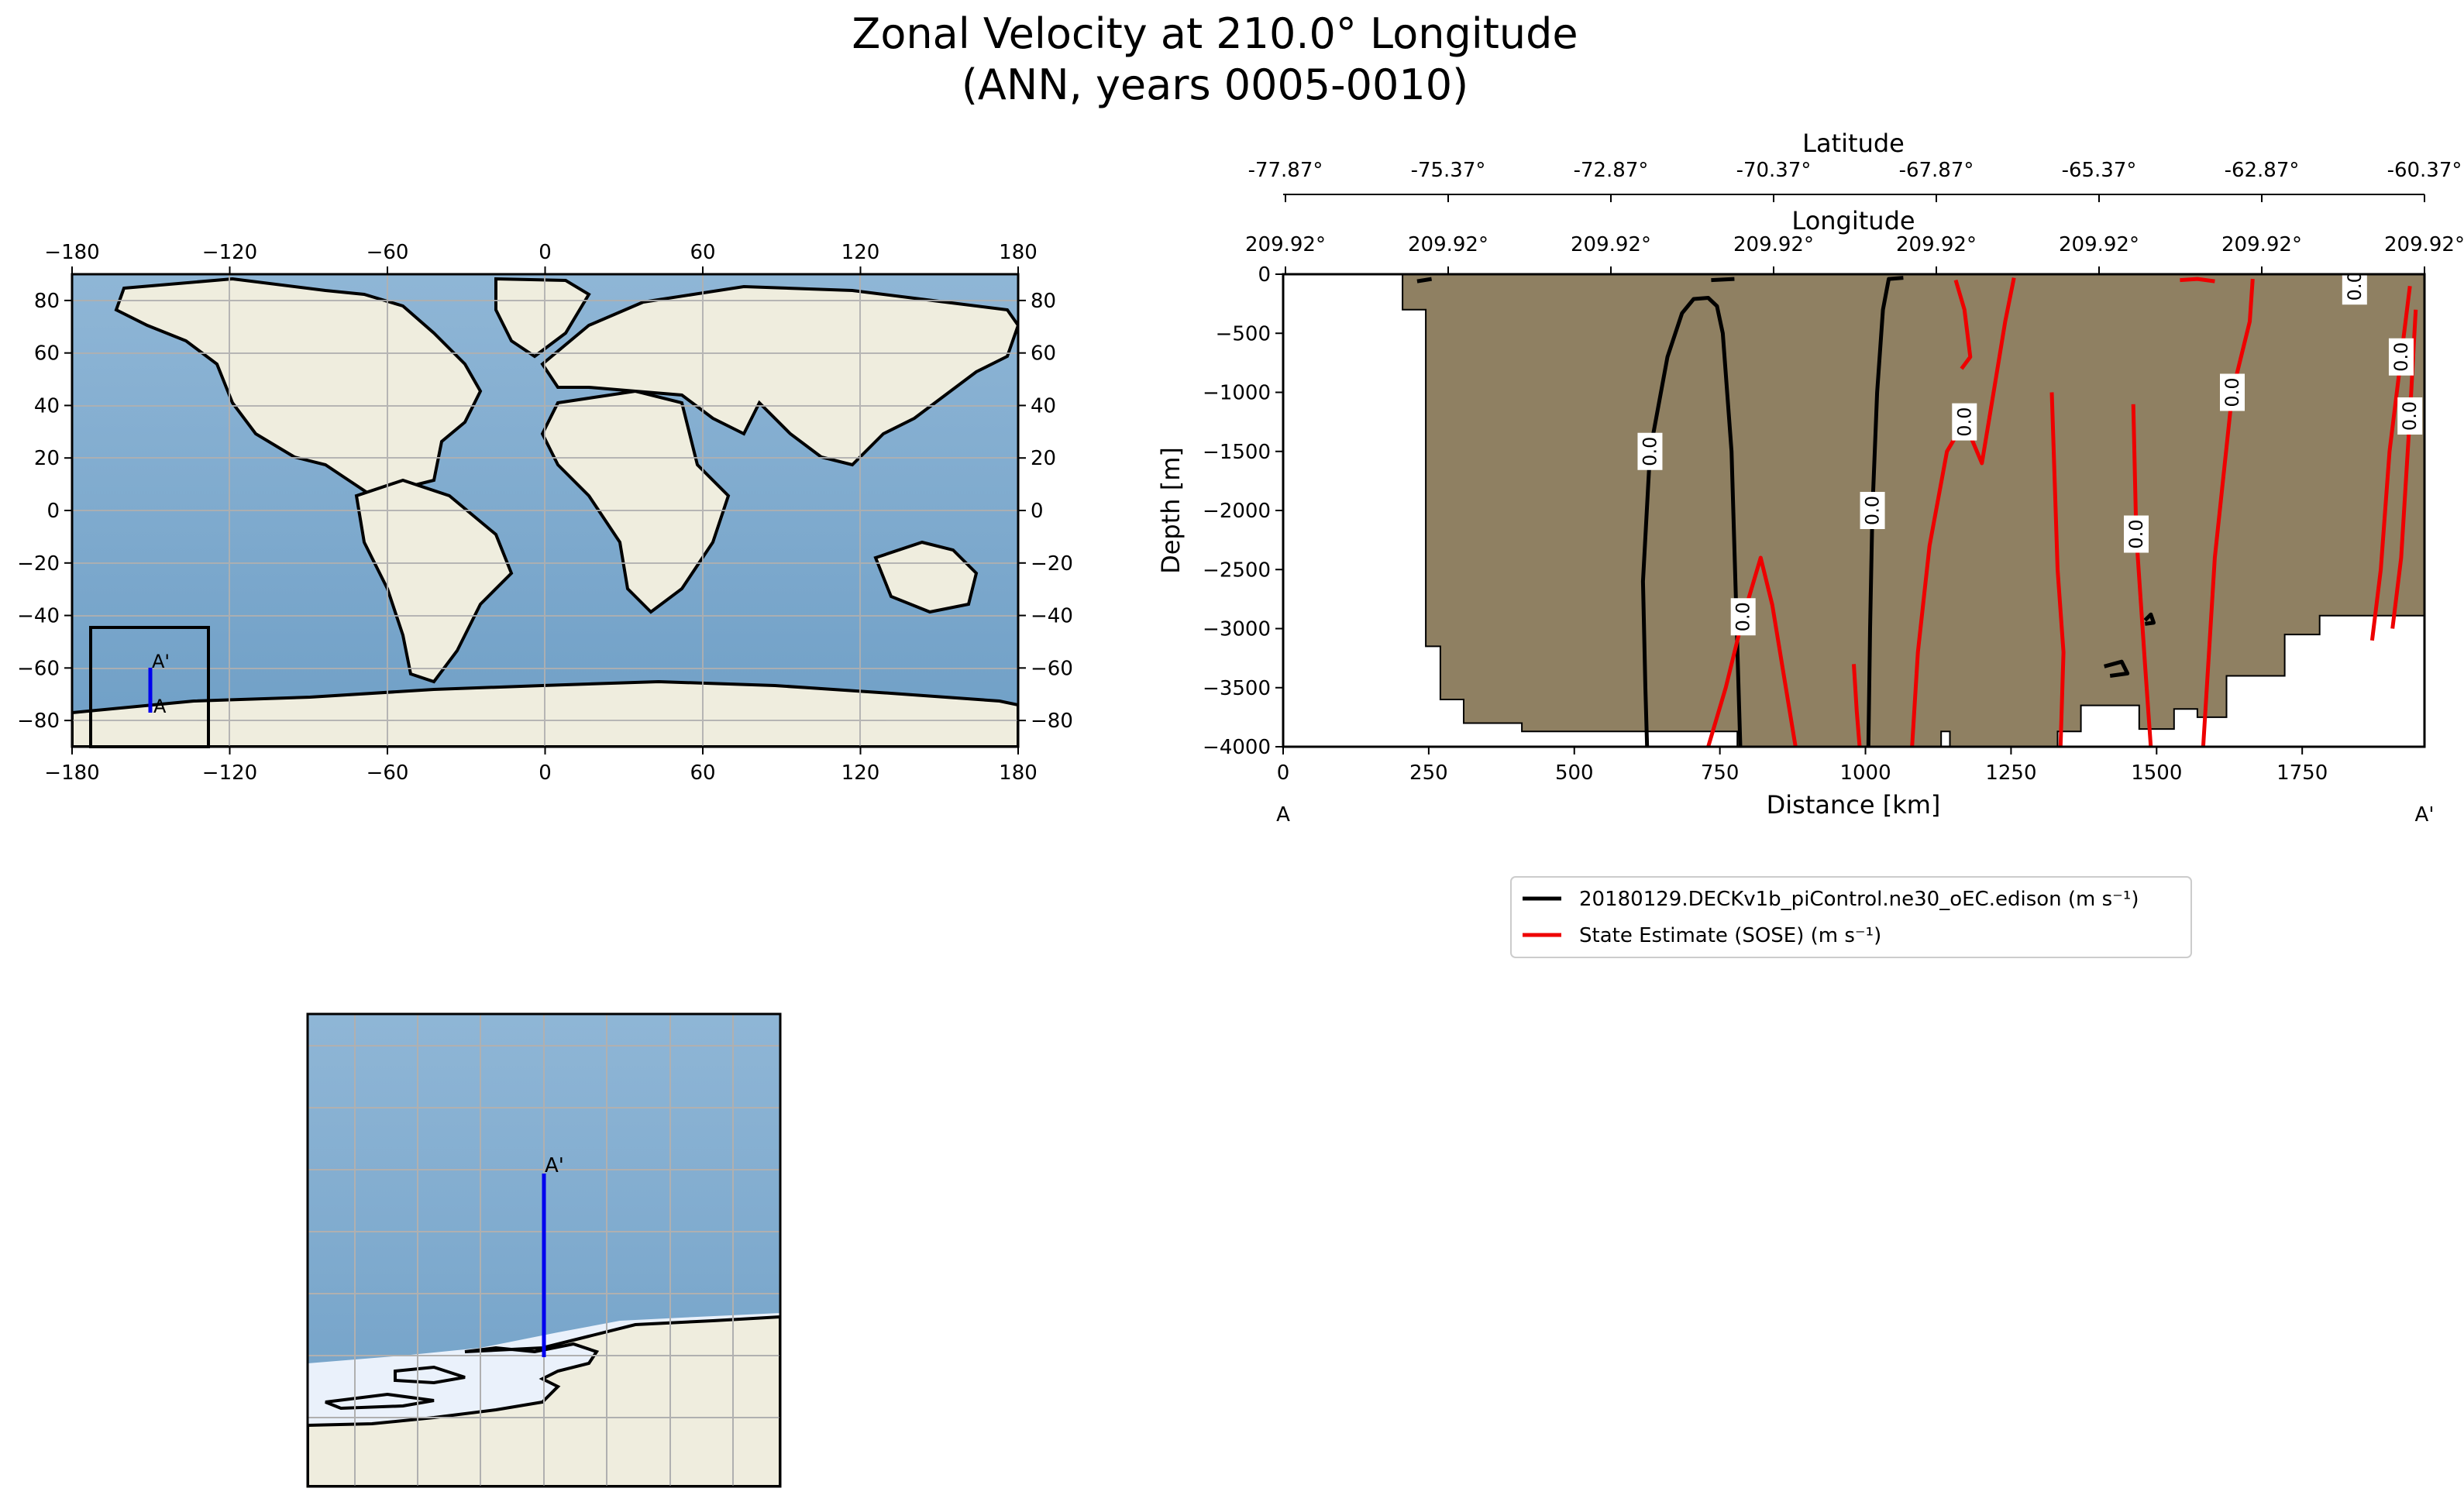  Describe the element at coordinates (1052, 721) in the screenshot. I see `world-y-tick-label-right: −80` at that location.